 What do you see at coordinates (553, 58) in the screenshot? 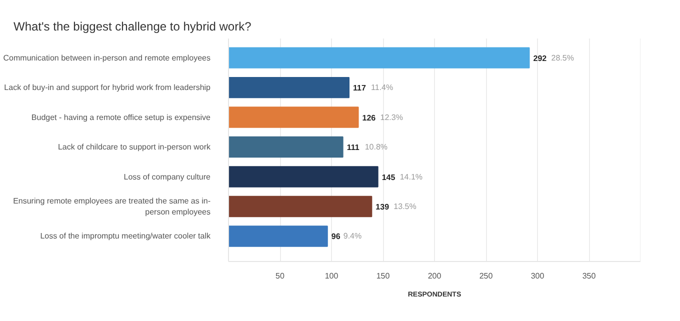
I see `data-label: 292 28.5%` at bounding box center [553, 58].